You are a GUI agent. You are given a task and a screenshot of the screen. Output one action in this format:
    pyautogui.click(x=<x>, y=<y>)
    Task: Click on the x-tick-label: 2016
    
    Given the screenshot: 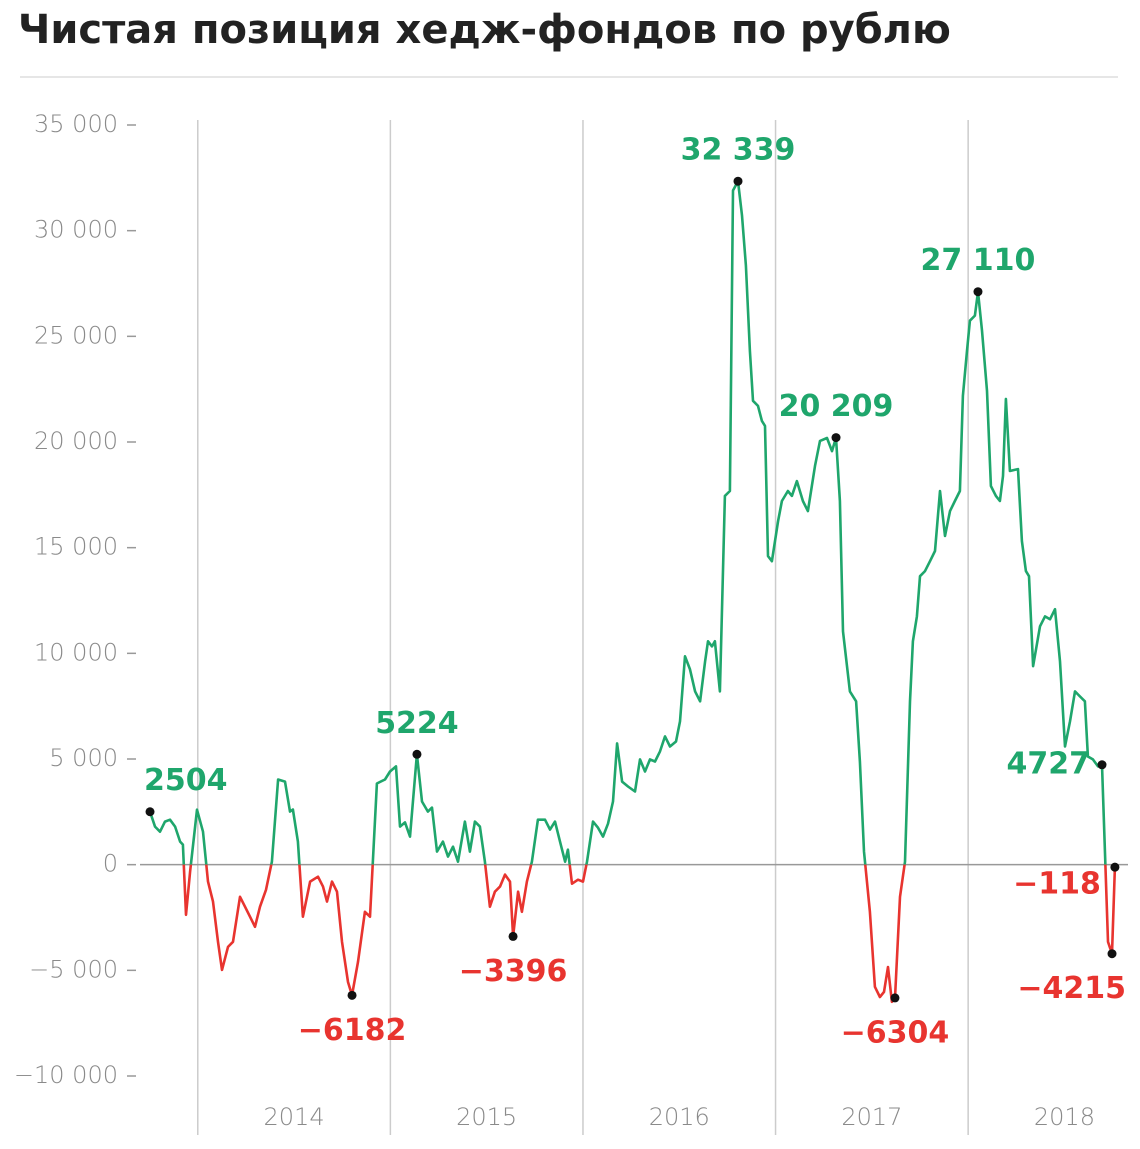 What is the action you would take?
    pyautogui.click(x=679, y=1117)
    